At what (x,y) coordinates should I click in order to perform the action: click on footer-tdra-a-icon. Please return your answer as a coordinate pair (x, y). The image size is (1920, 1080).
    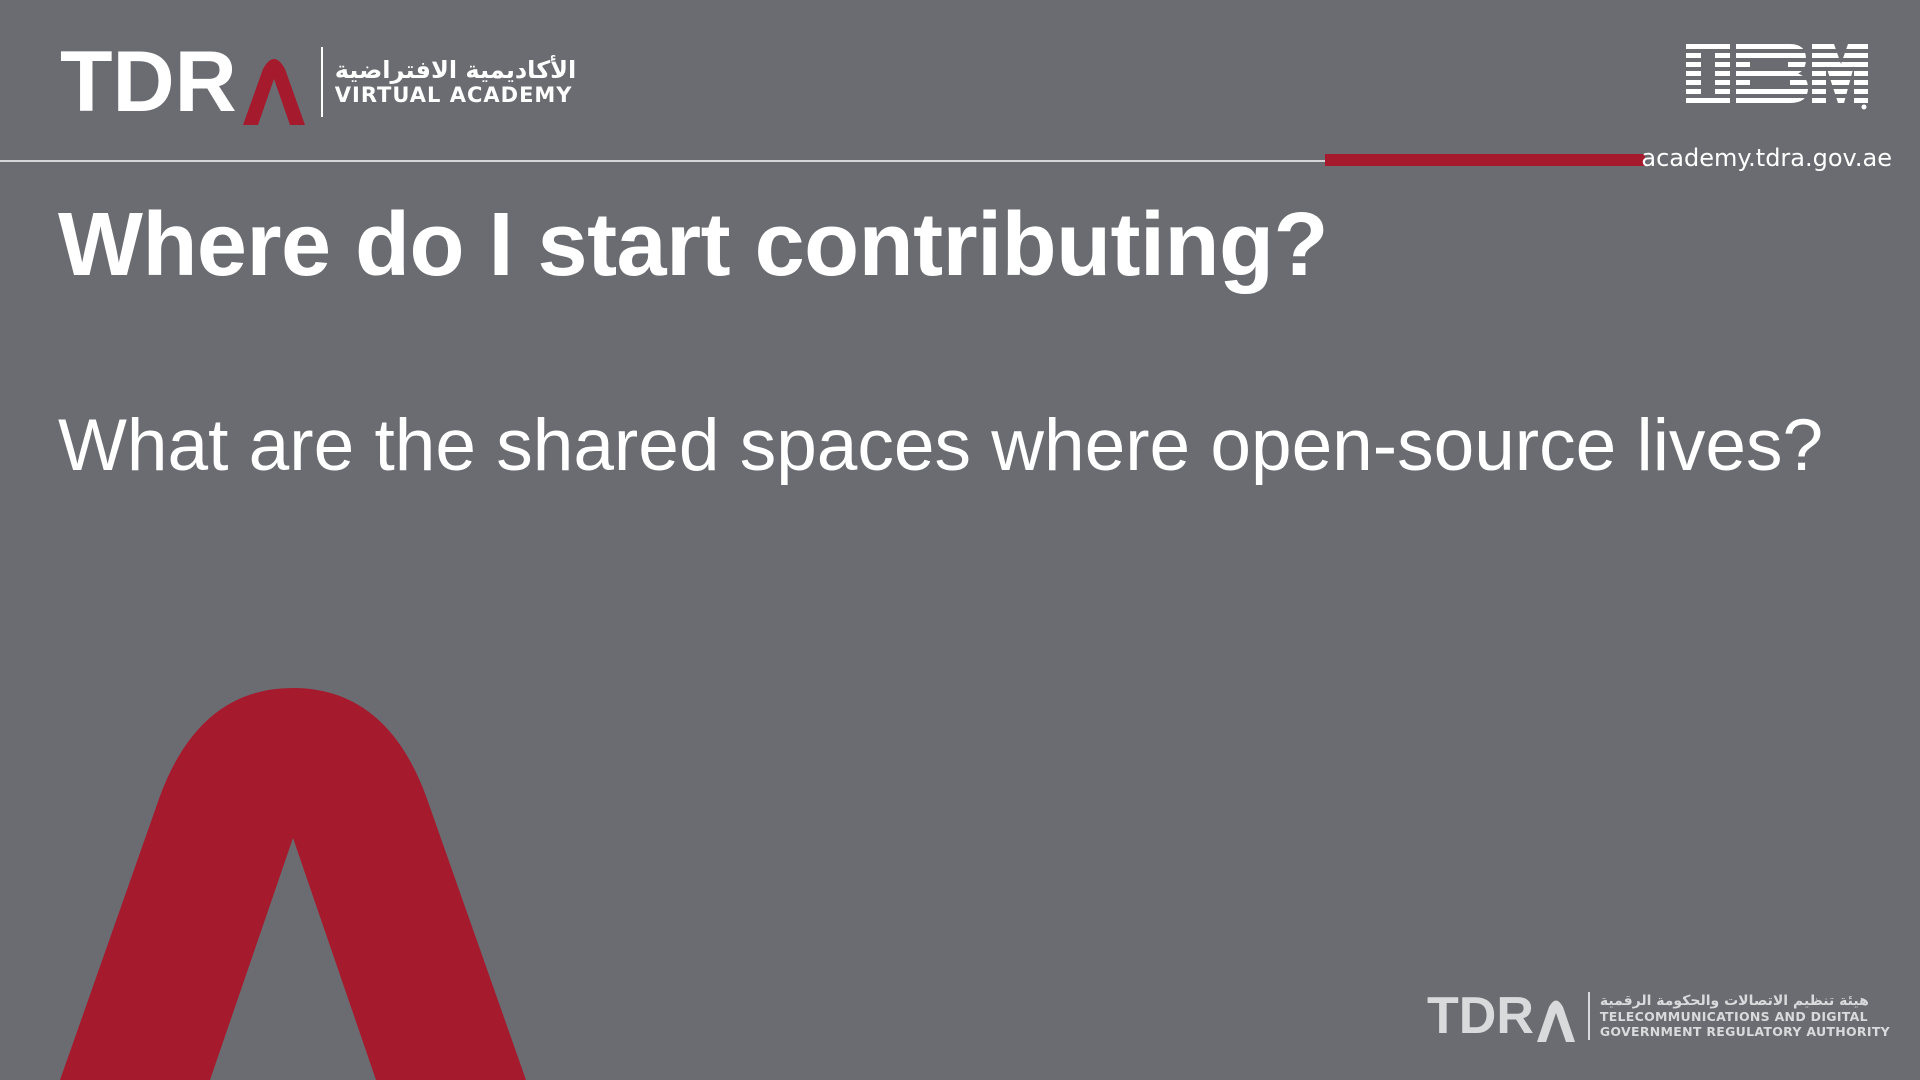
    Looking at the image, I should click on (1555, 1021).